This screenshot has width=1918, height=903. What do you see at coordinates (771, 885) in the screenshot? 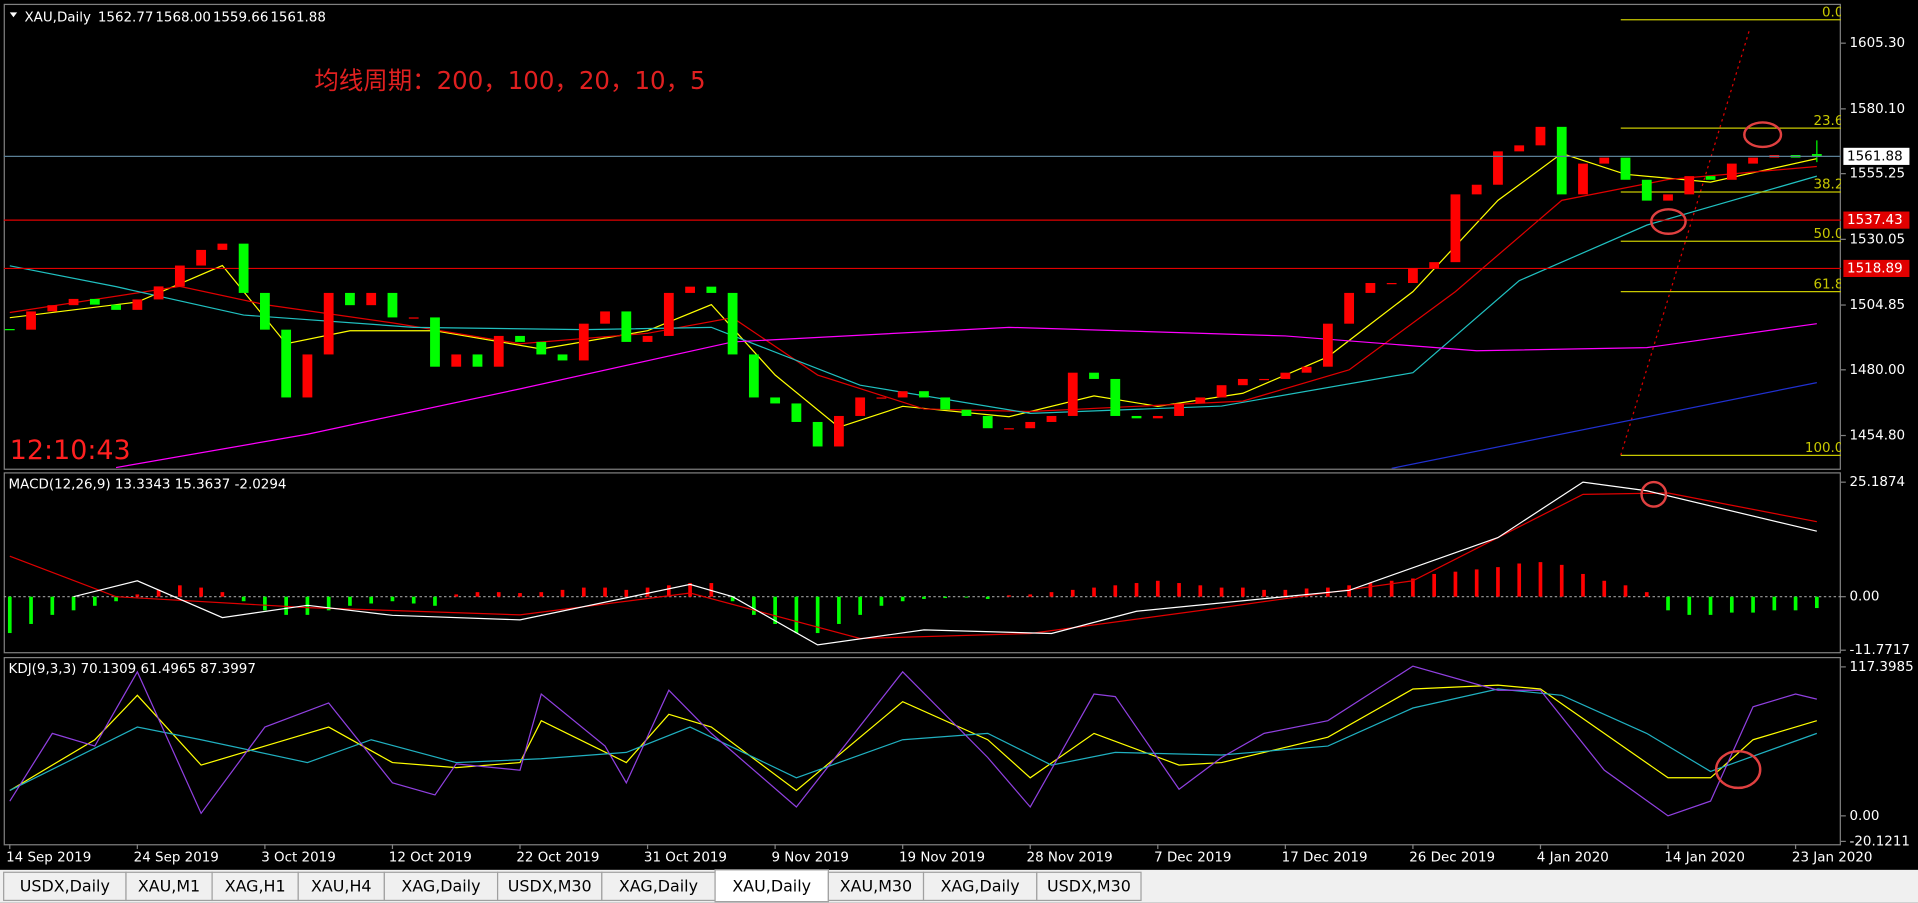
I see `tab-label: XAU,Daily` at bounding box center [771, 885].